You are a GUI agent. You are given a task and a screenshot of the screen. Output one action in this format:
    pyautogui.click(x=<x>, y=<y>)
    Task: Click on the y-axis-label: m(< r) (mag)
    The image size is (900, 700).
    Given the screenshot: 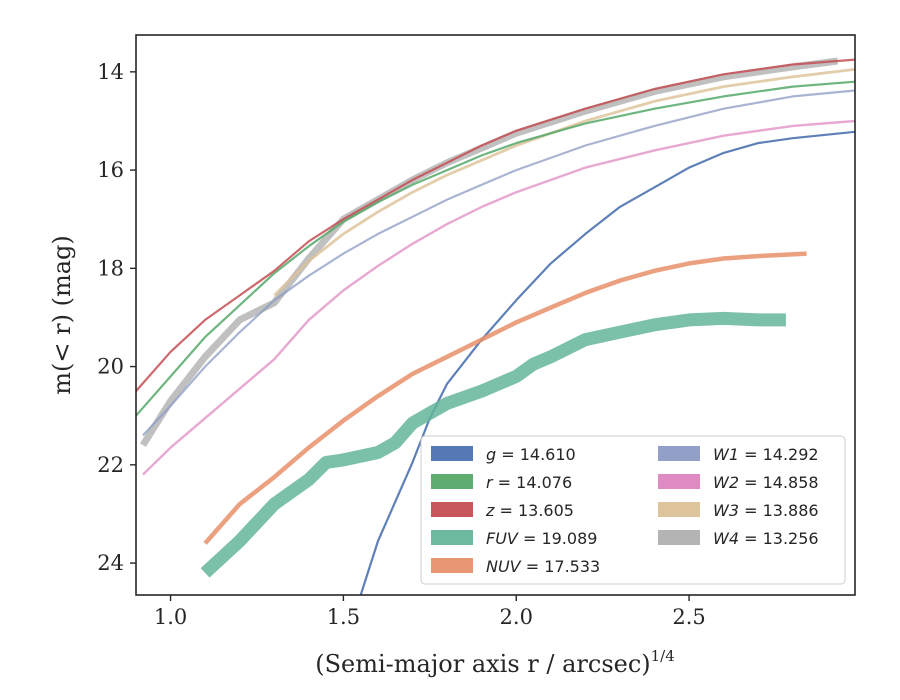 What is the action you would take?
    pyautogui.click(x=62, y=314)
    